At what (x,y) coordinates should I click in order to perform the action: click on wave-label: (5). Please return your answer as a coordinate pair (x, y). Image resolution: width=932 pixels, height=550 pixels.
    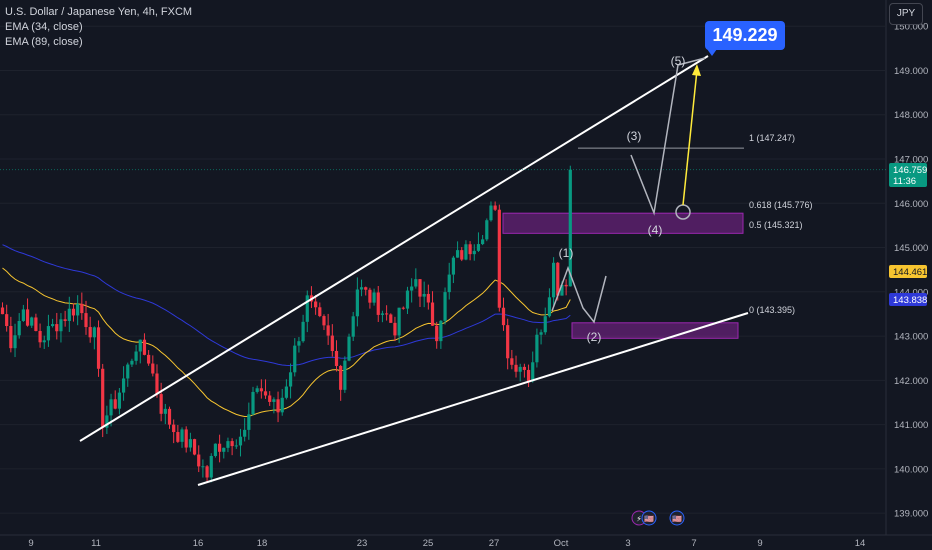
    Looking at the image, I should click on (678, 61).